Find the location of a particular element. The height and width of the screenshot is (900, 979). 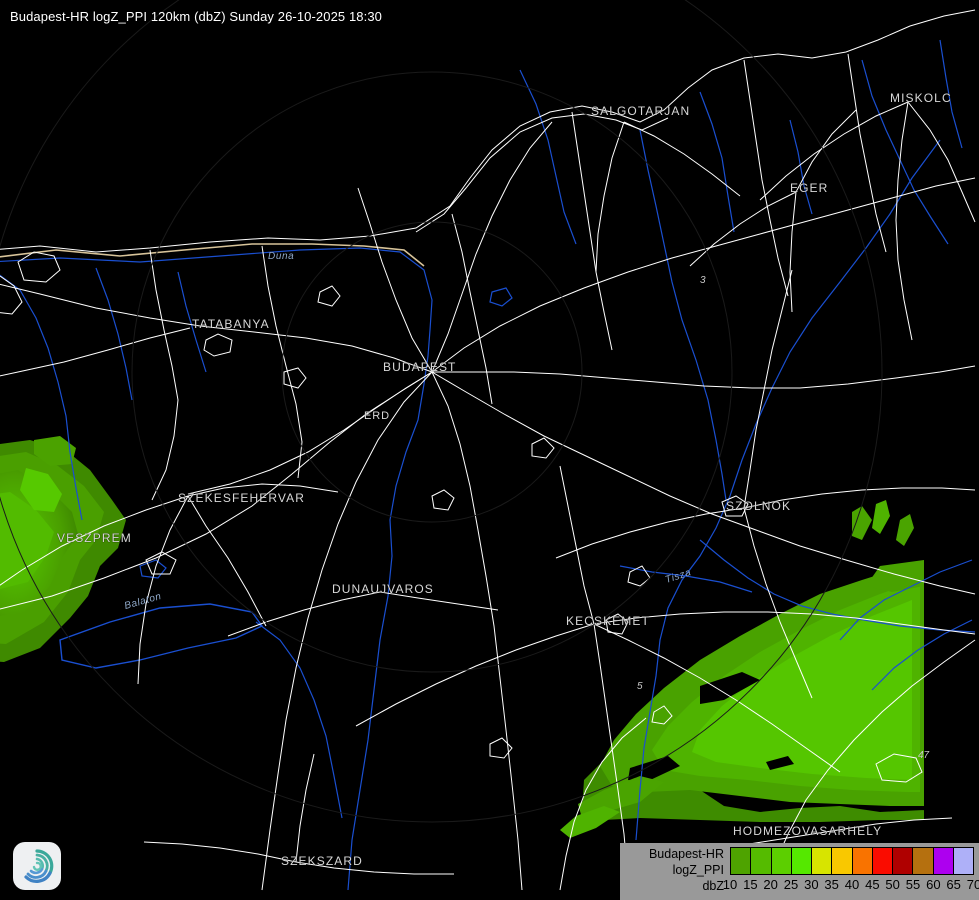

legend-tick-30: 30 is located at coordinates (811, 884).